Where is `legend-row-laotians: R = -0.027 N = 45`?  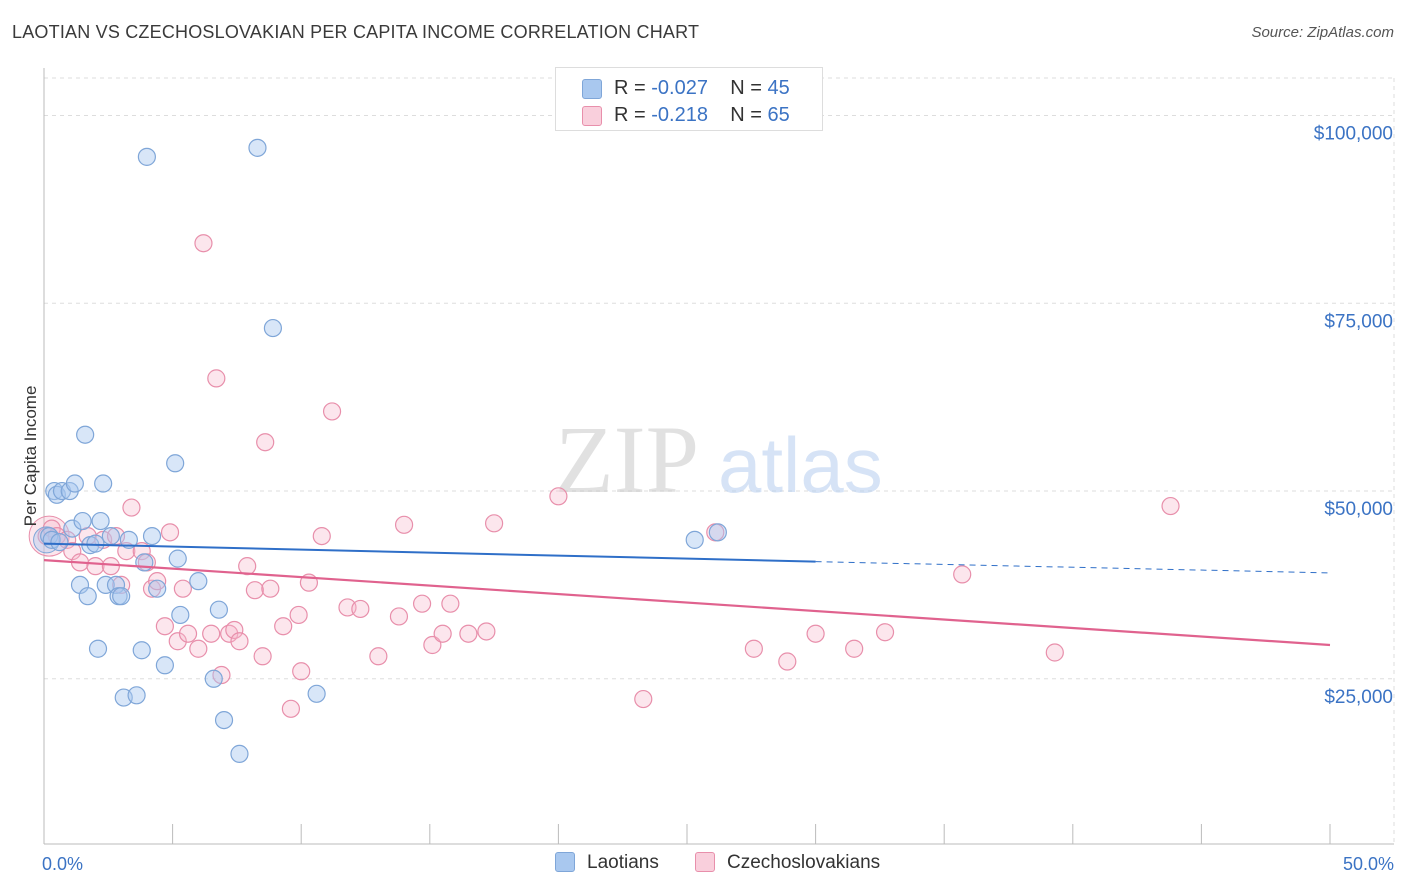 legend-row-laotians: R = -0.027 N = 45 is located at coordinates (689, 88).